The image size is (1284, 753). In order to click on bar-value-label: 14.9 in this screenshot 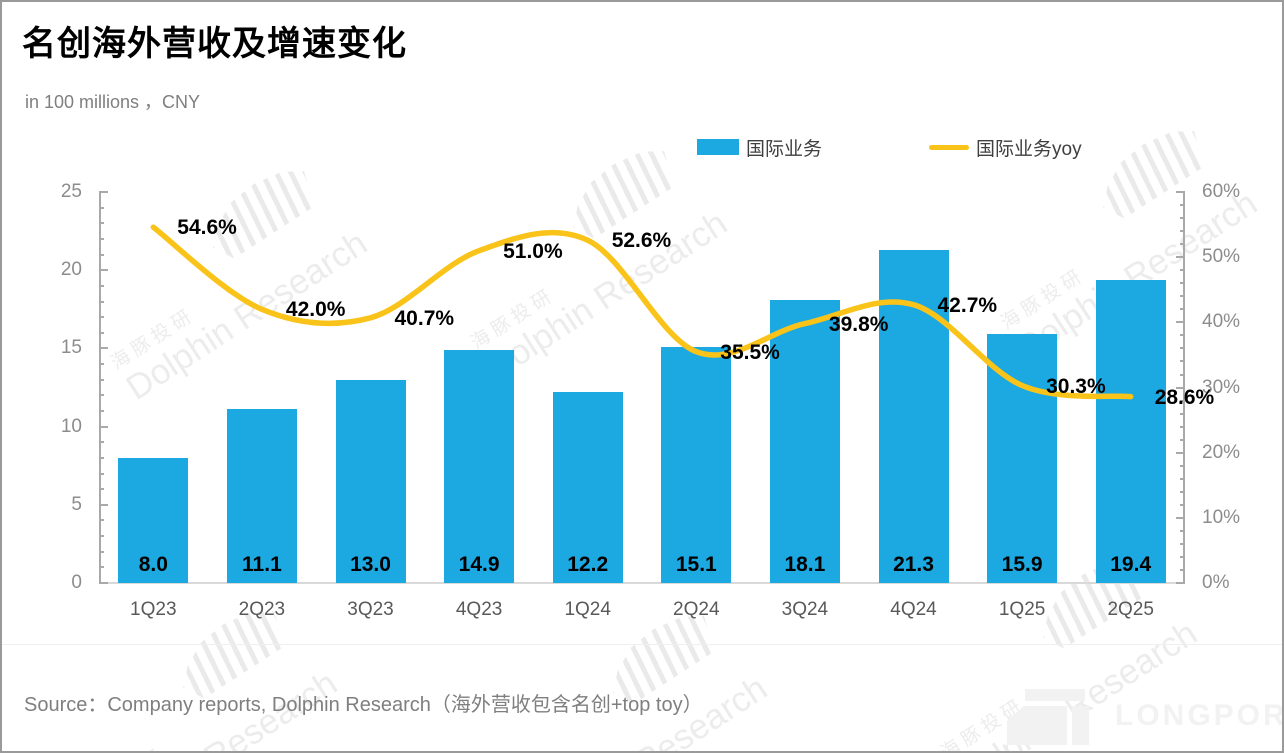, I will do `click(479, 564)`.